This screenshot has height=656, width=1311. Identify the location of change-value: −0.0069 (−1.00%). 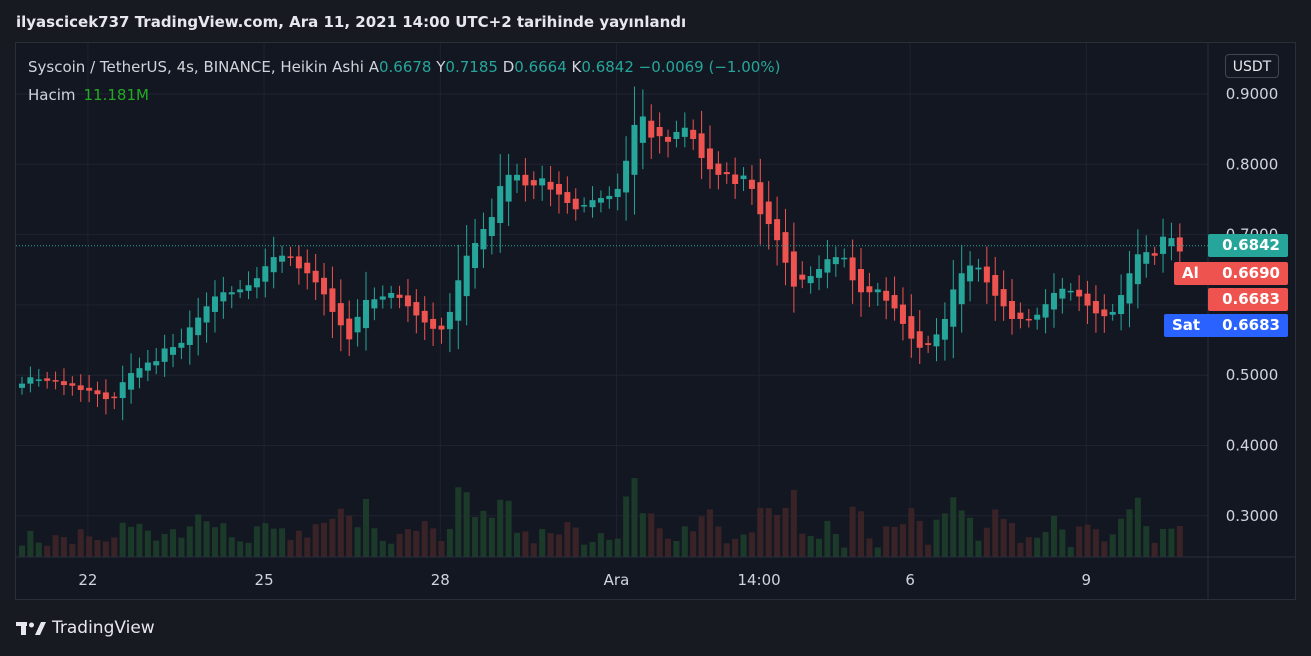
(709, 67).